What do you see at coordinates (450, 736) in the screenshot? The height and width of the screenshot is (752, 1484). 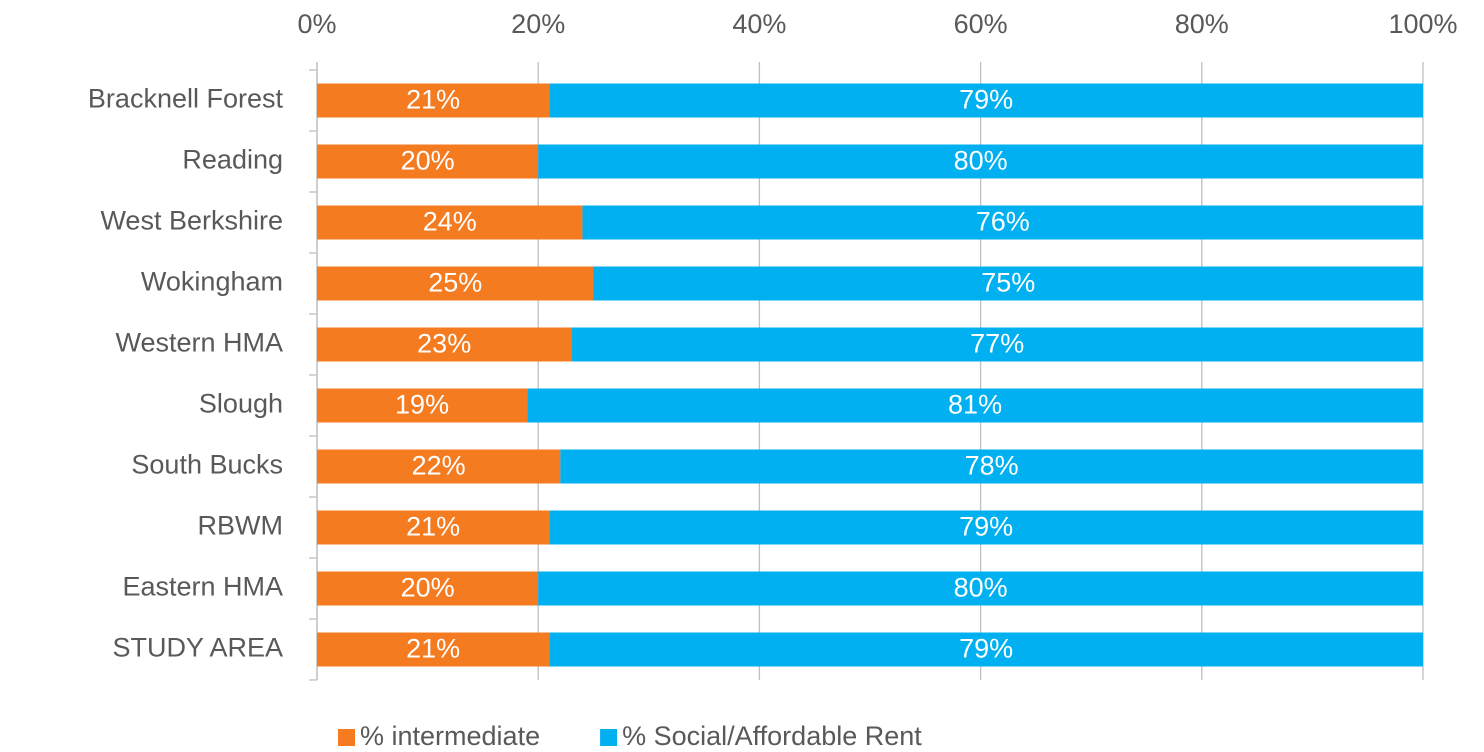 I see `legend-label: % intermediate` at bounding box center [450, 736].